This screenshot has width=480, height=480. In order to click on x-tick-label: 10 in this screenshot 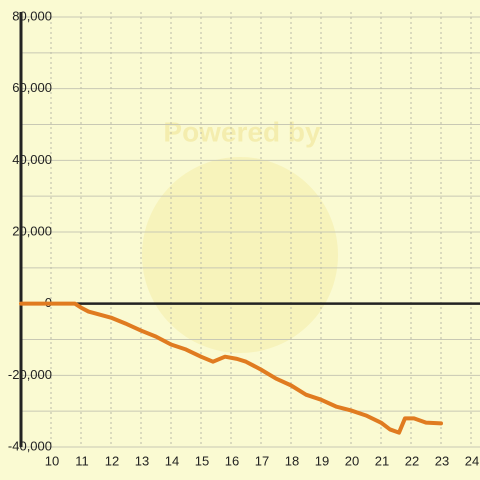, I will do `click(52, 460)`.